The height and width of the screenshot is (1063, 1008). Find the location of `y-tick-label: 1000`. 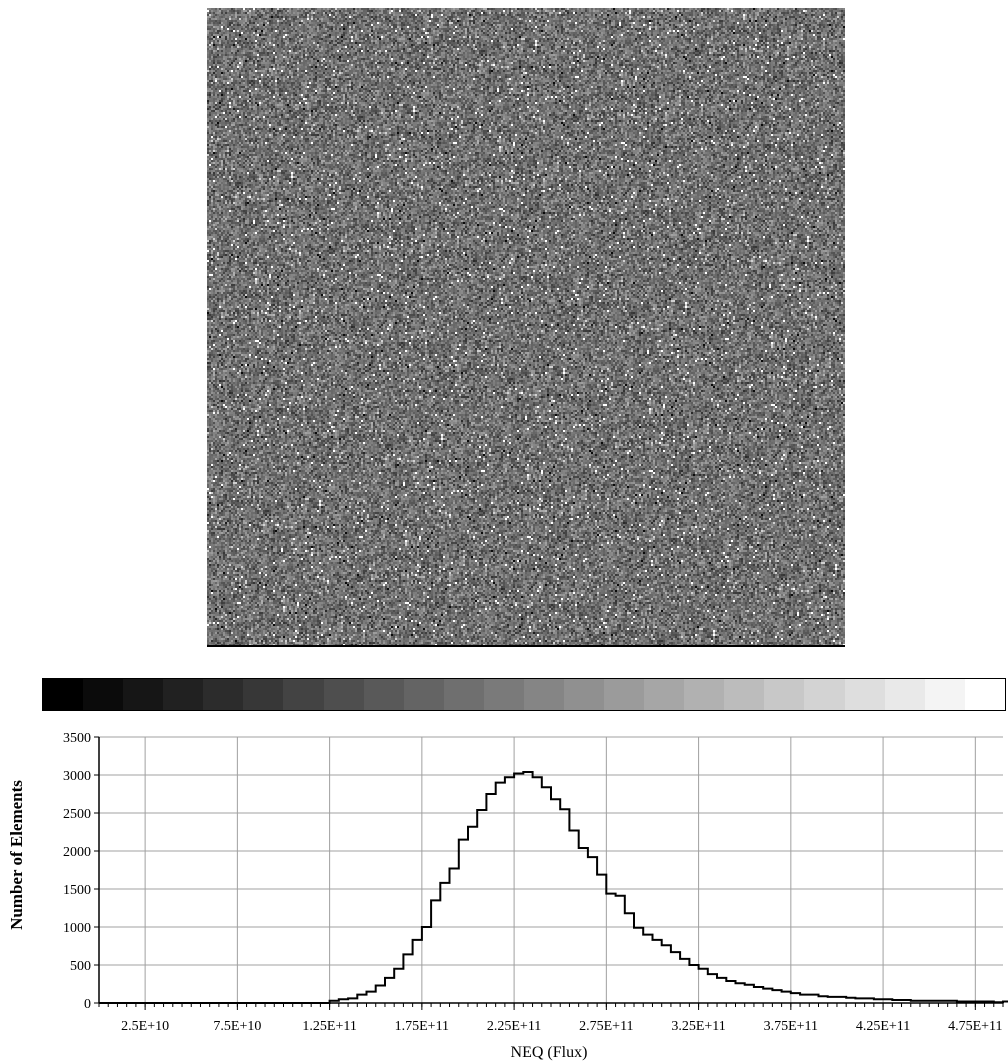

y-tick-label: 1000 is located at coordinates (77, 928).